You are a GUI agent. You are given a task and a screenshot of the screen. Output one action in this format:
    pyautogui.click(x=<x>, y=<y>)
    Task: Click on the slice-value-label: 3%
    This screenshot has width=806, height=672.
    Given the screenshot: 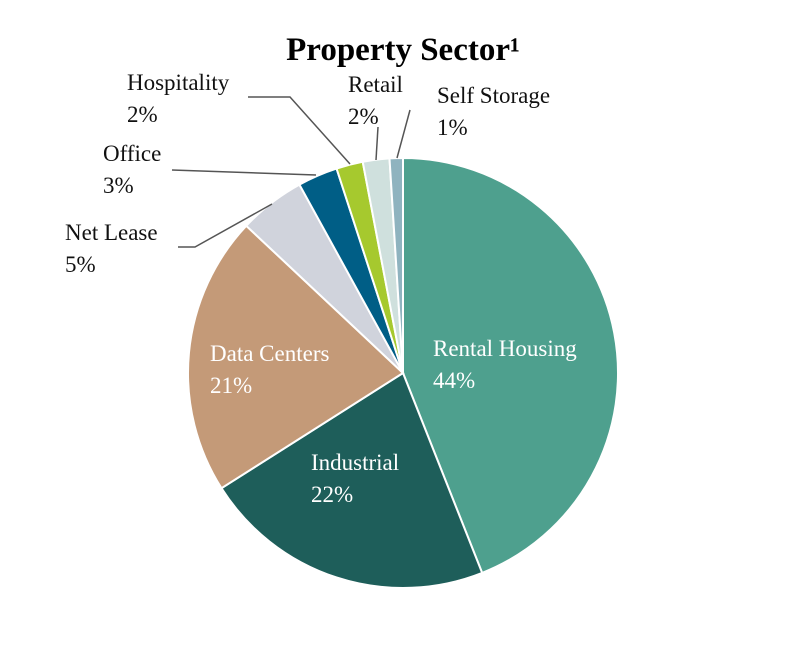 What is the action you would take?
    pyautogui.click(x=118, y=185)
    